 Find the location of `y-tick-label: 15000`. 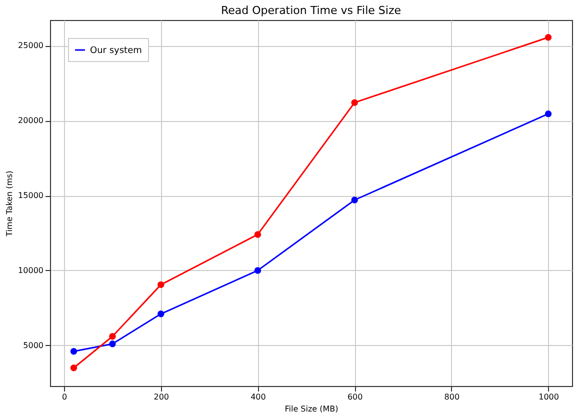

y-tick-label: 15000 is located at coordinates (31, 195).